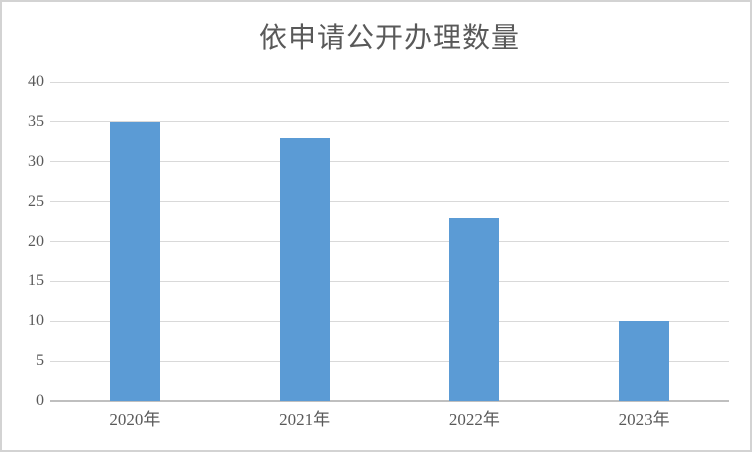  I want to click on y-axis-tick-label: 20, so click(36, 241).